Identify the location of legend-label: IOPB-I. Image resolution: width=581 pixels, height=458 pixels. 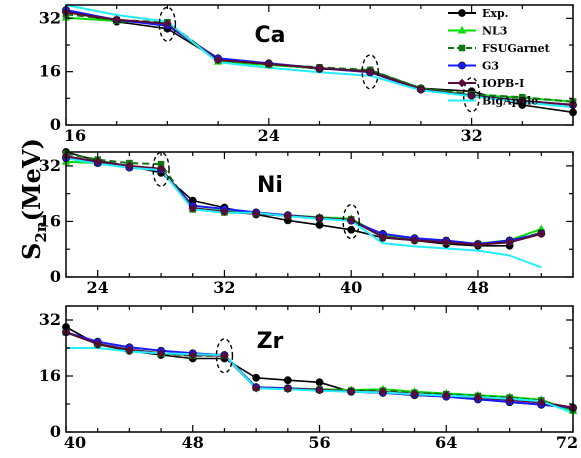
(503, 83).